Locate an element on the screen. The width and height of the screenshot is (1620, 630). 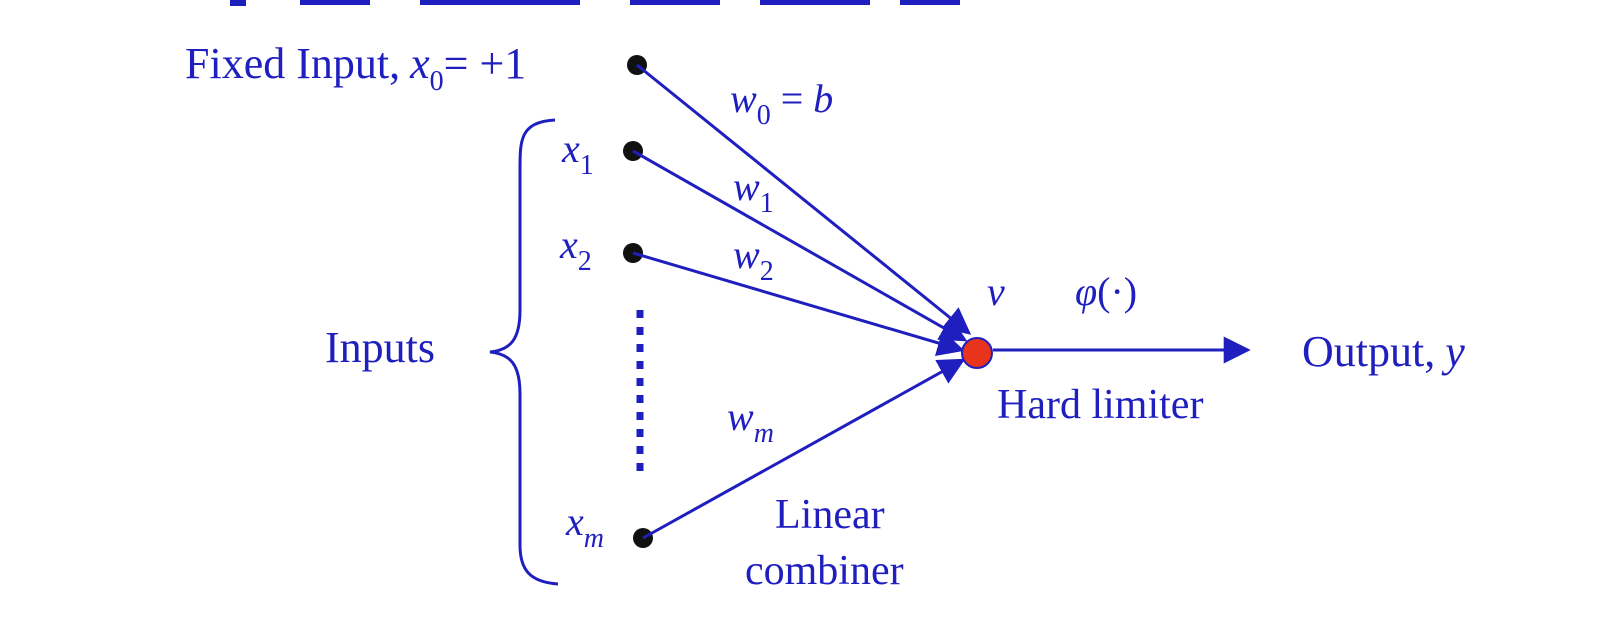
synapse-w0 is located at coordinates (804, 199).